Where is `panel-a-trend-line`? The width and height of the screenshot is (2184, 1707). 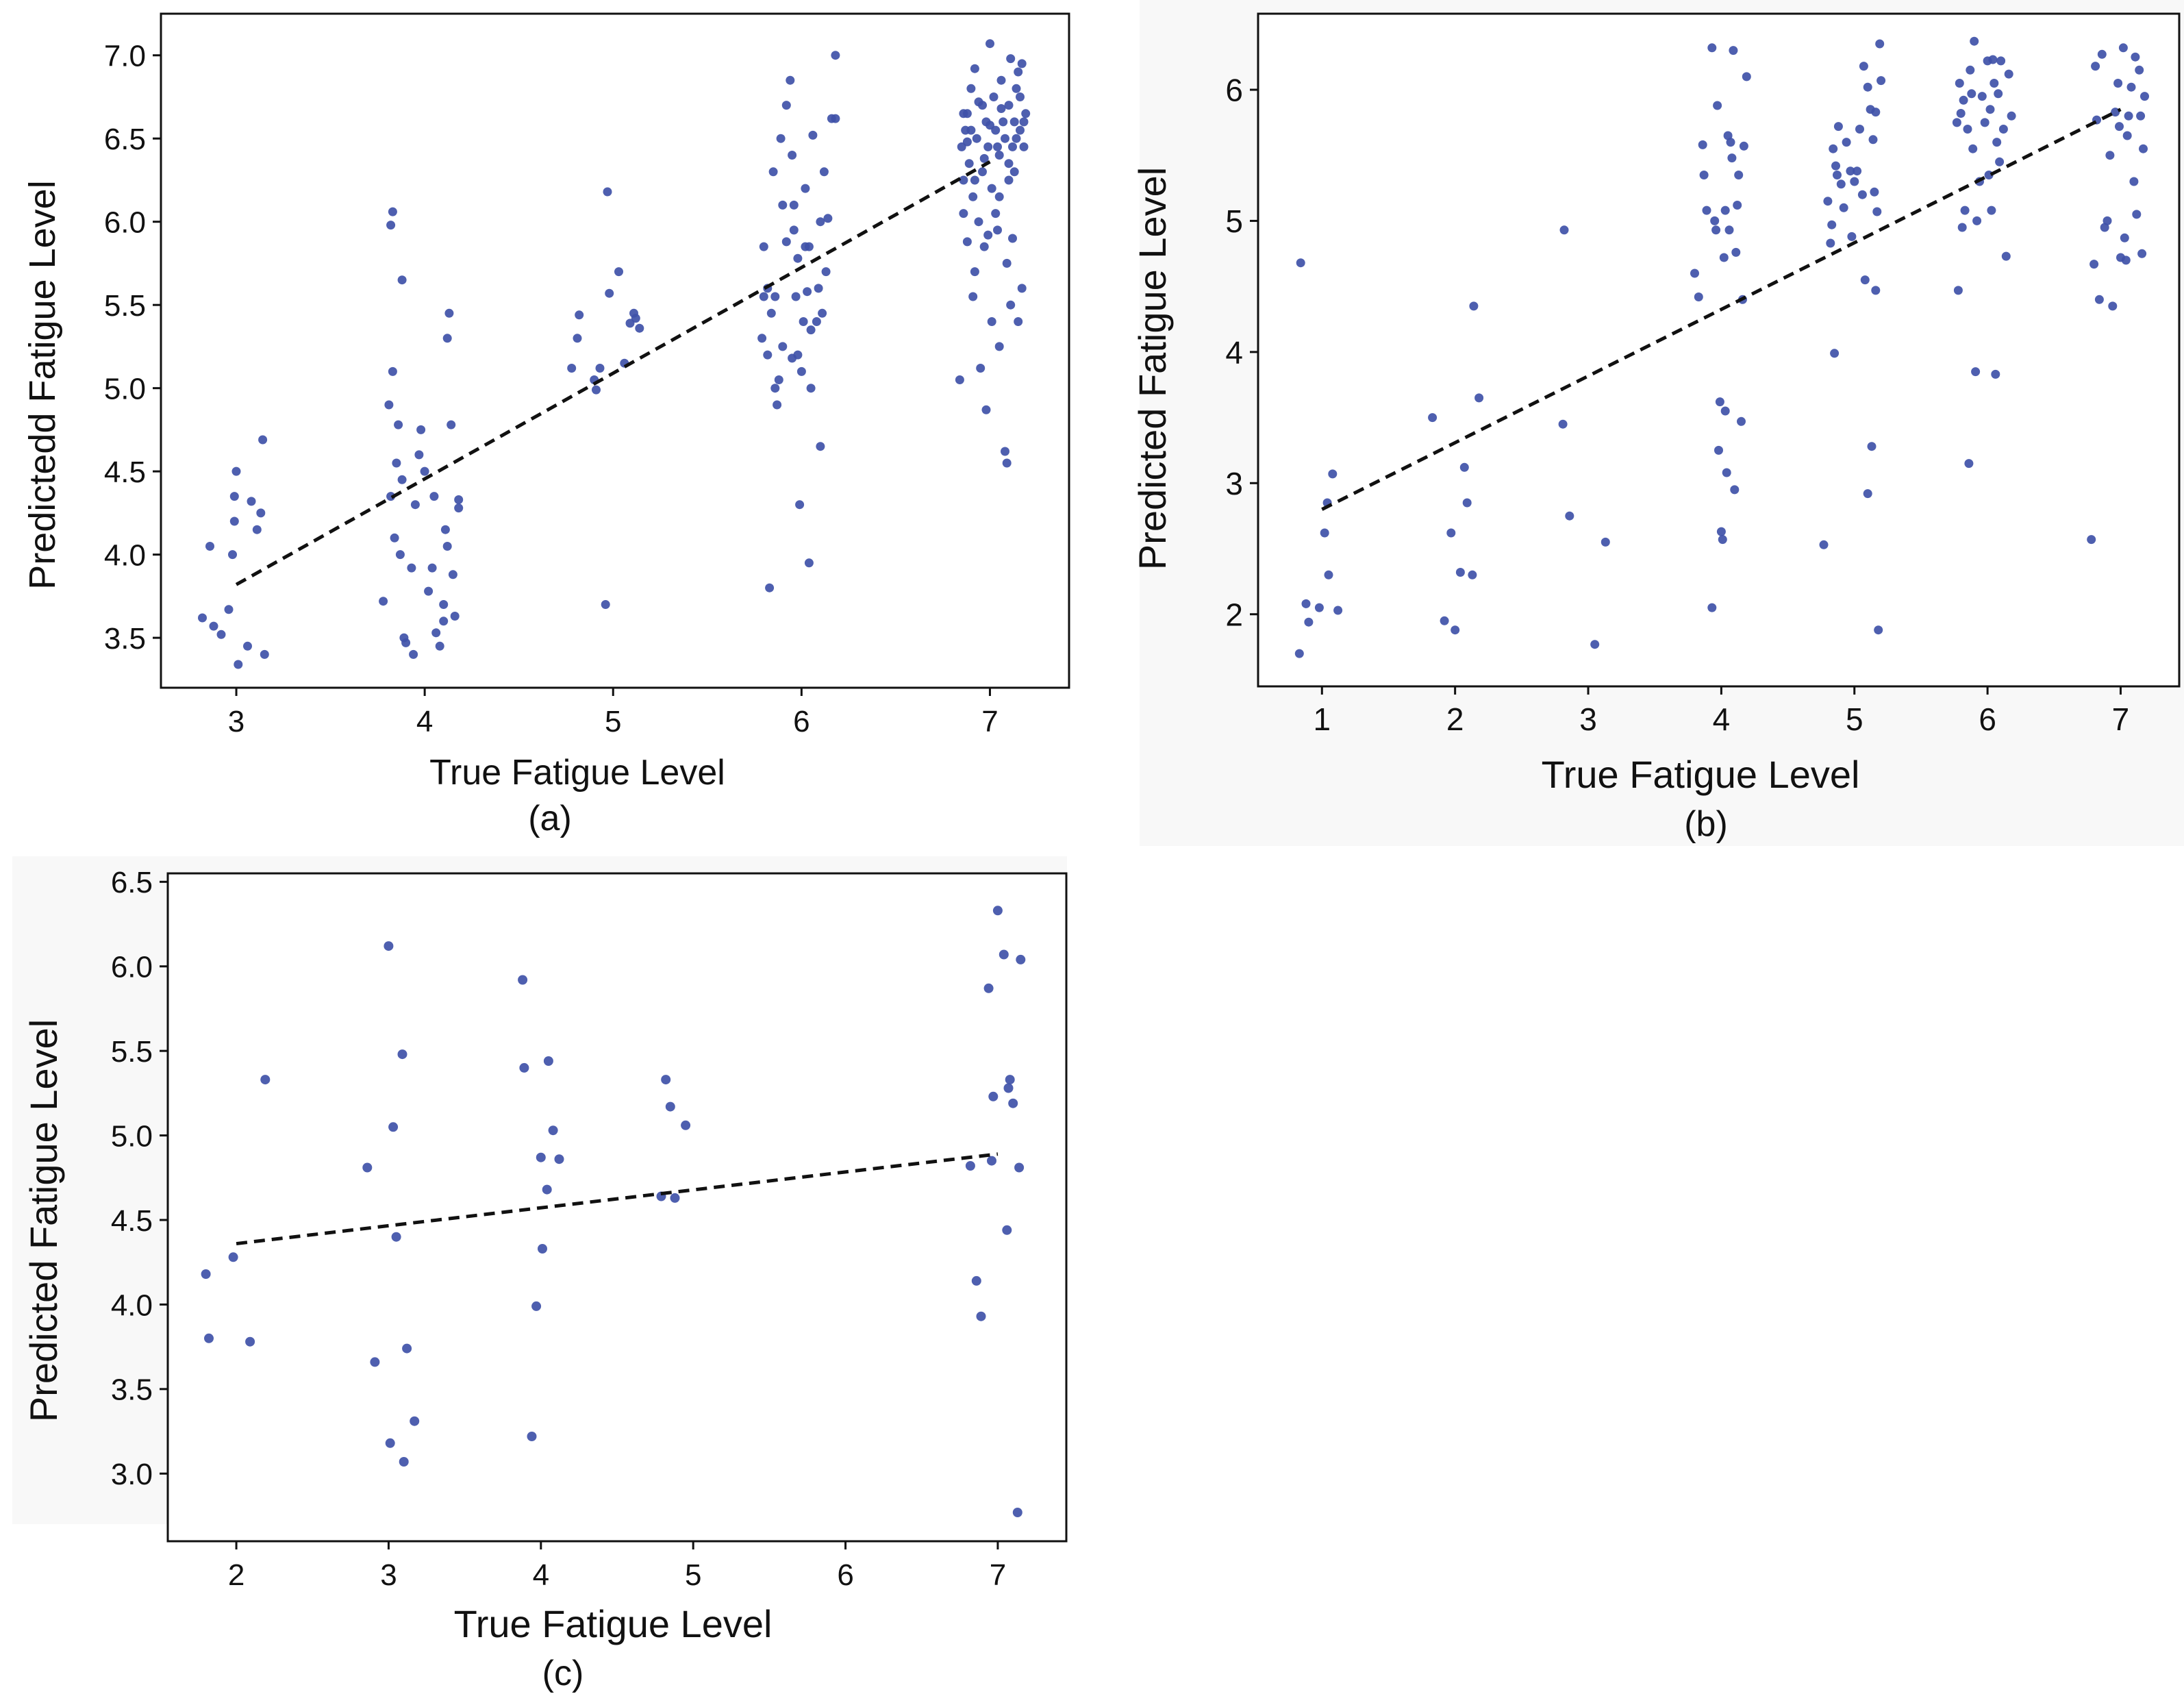 panel-a-trend-line is located at coordinates (613, 373).